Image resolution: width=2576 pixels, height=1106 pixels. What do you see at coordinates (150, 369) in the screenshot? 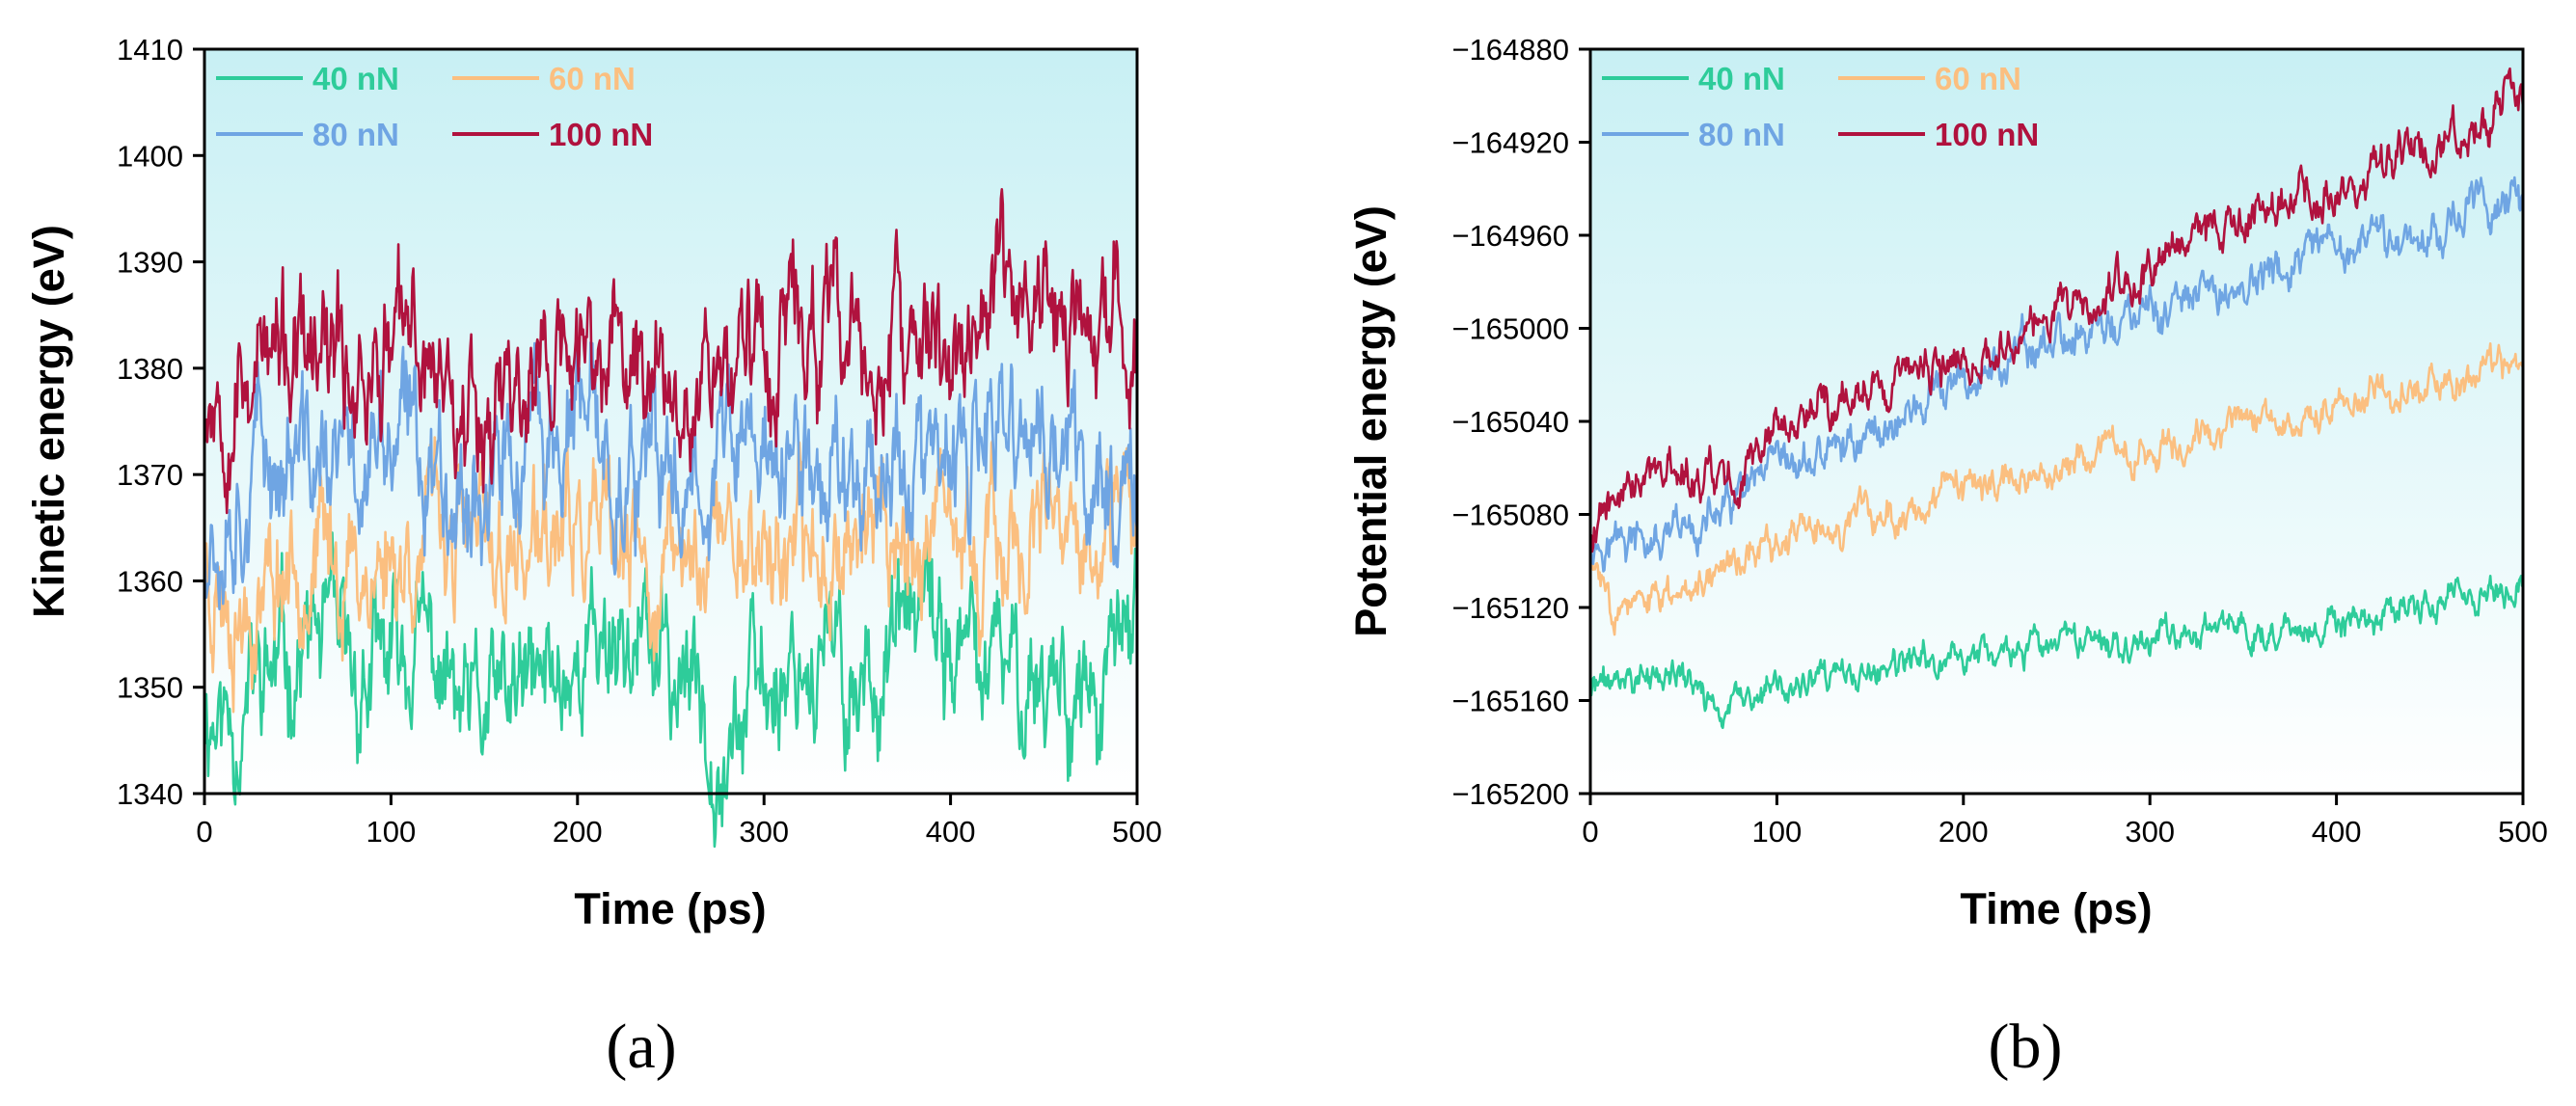
I see `y-tick-label: 1380` at bounding box center [150, 369].